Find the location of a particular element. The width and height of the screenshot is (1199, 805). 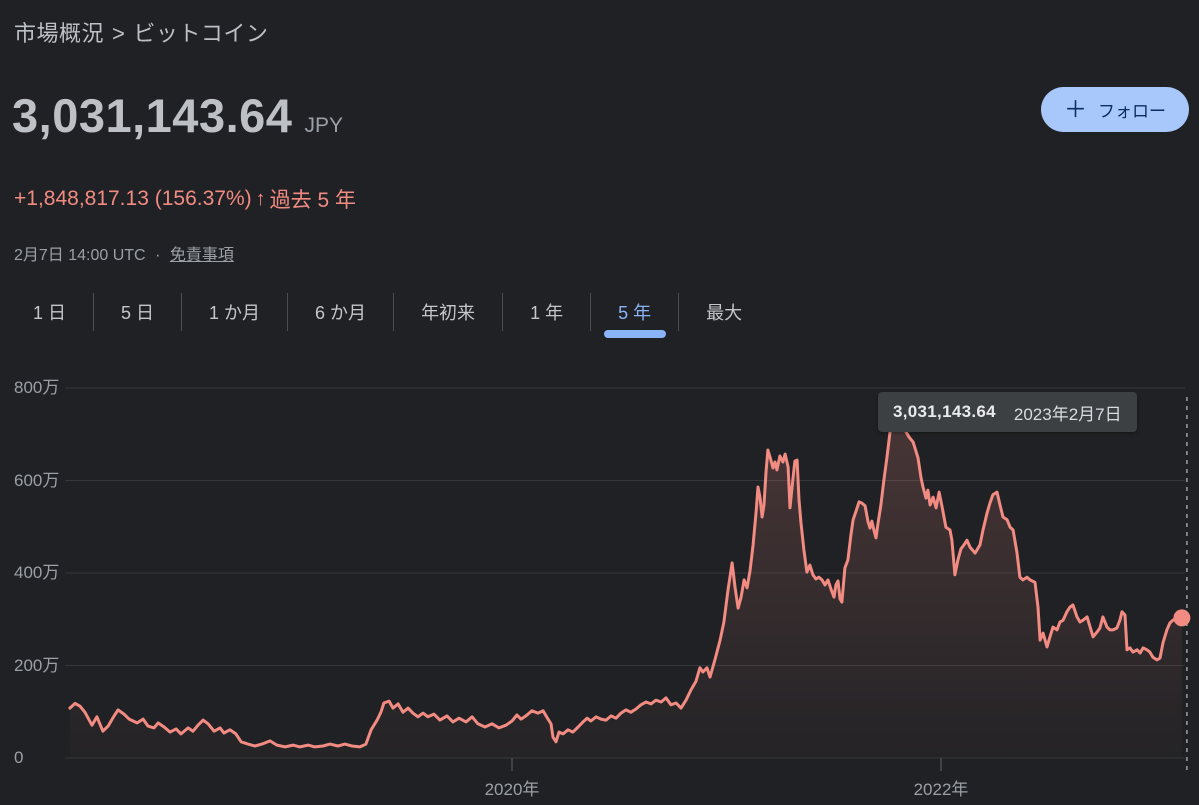

y-axis-label: 200万 is located at coordinates (37, 665).